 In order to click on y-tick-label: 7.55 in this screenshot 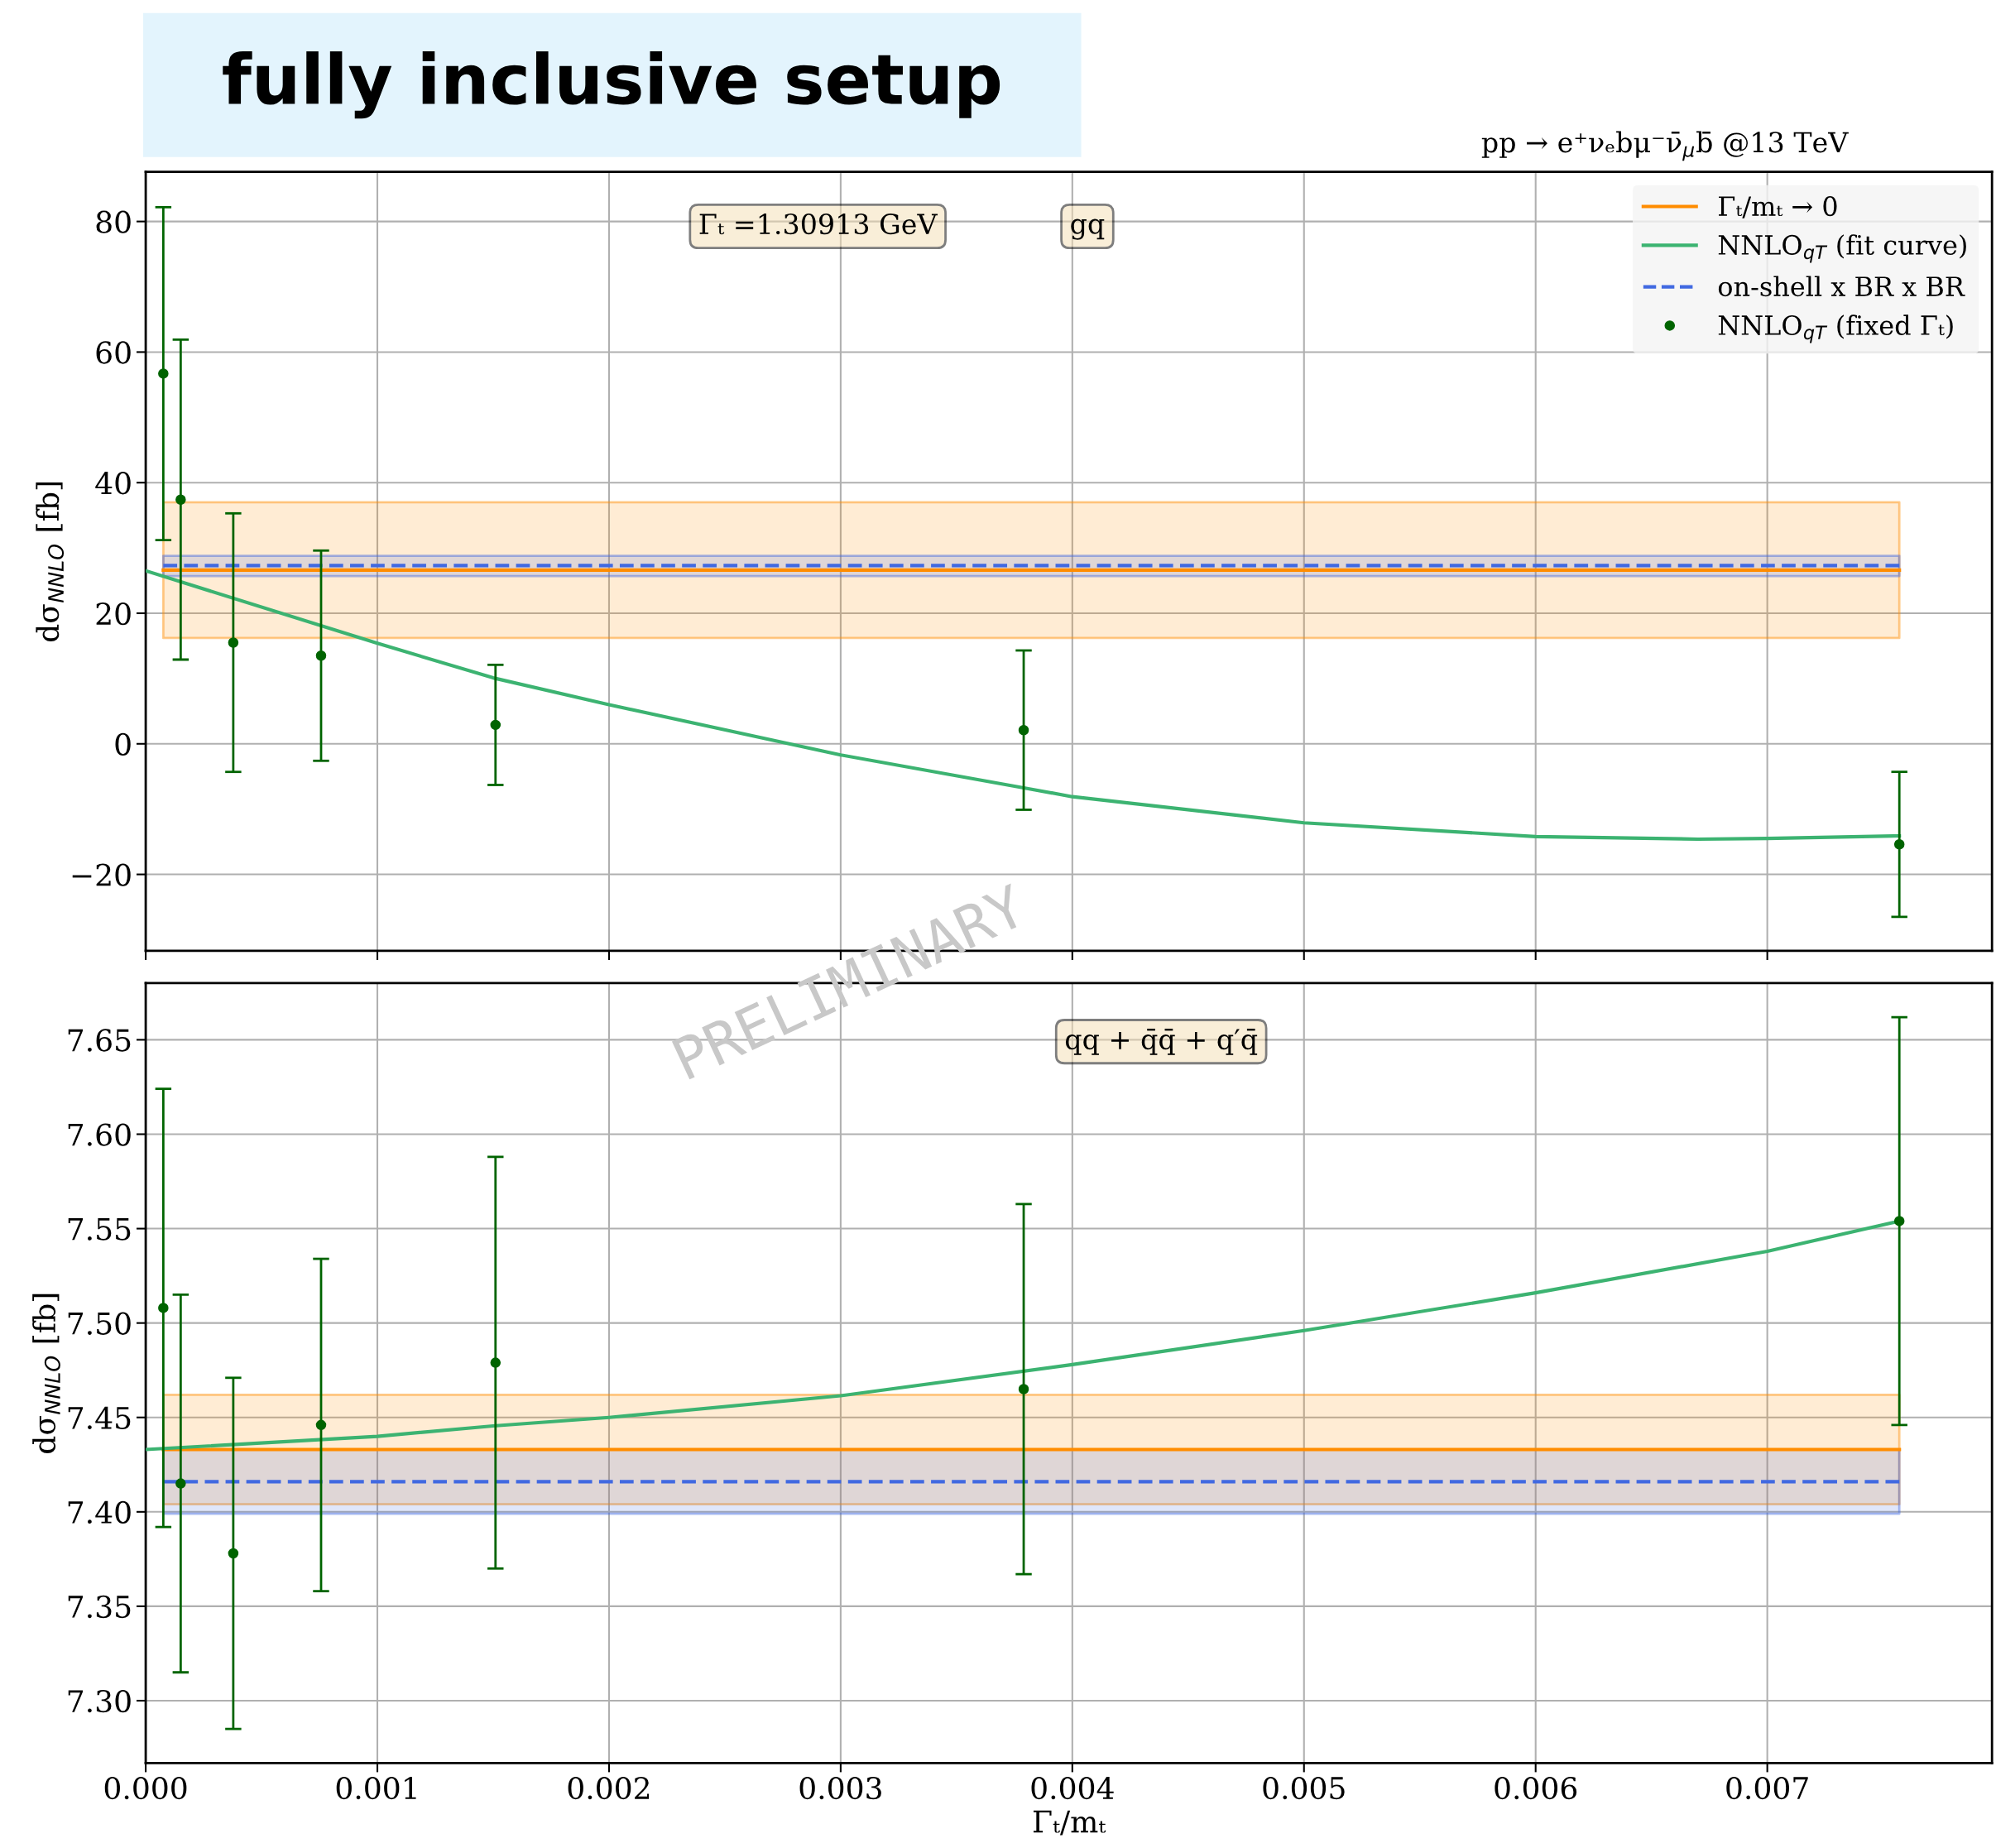, I will do `click(99, 1229)`.